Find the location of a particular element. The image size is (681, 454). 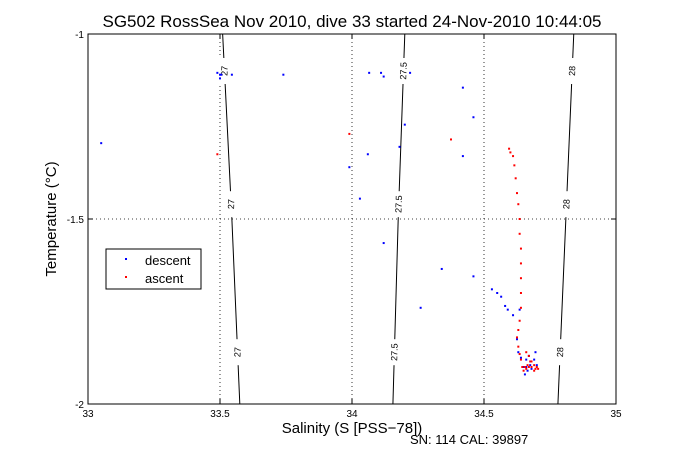

y-tick-label: -1.5 is located at coordinates (76, 220).